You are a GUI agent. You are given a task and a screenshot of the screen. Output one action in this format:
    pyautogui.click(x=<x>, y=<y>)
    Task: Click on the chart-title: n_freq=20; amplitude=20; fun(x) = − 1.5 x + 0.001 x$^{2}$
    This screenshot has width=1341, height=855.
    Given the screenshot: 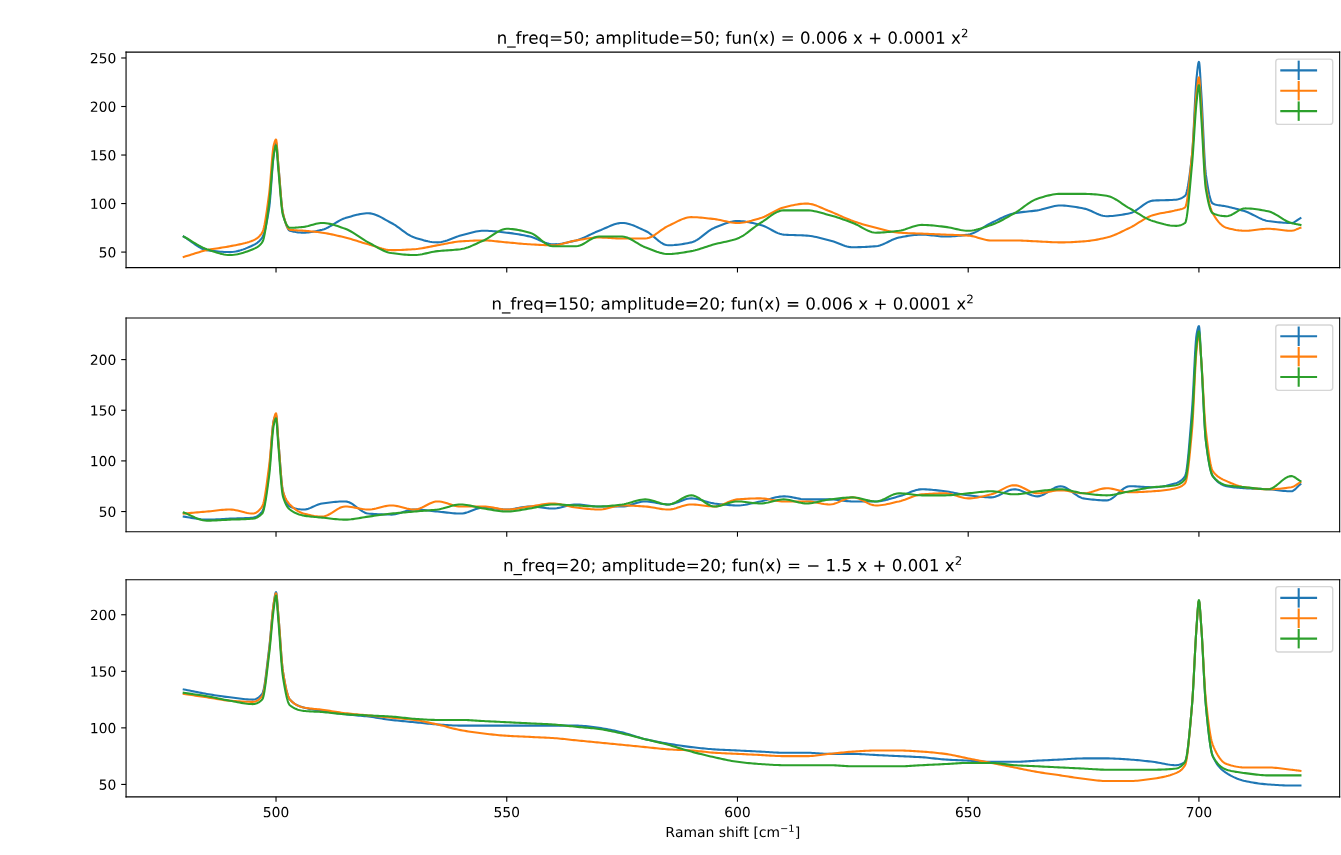 What is the action you would take?
    pyautogui.click(x=733, y=566)
    